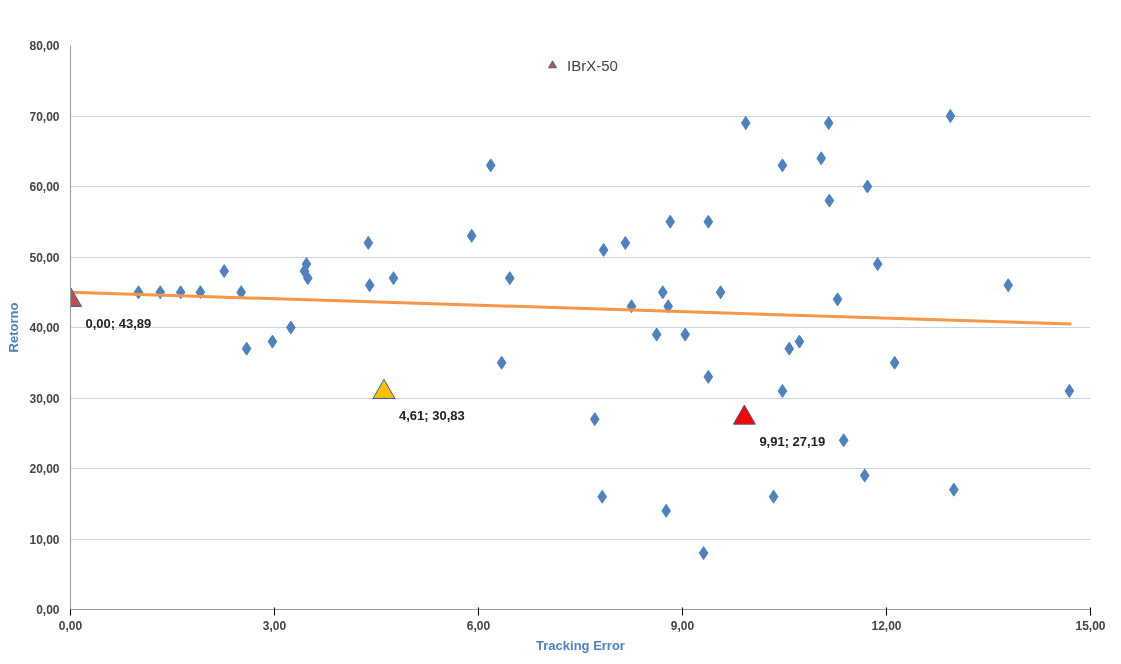 Image resolution: width=1121 pixels, height=664 pixels. I want to click on x-tick-label: 3,00, so click(274, 625).